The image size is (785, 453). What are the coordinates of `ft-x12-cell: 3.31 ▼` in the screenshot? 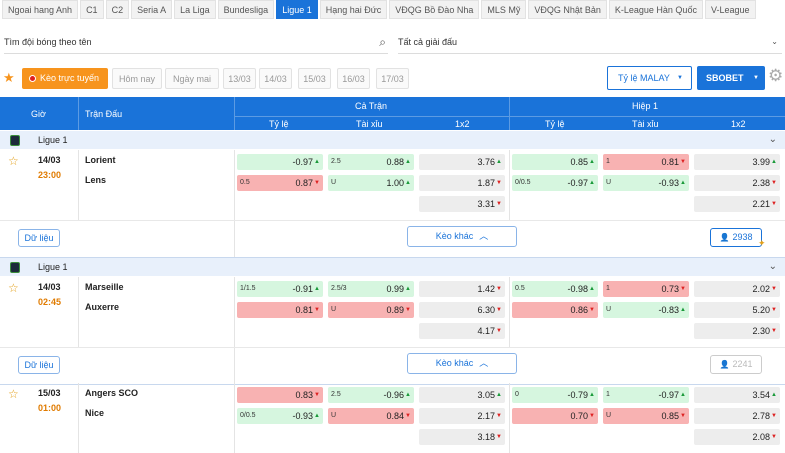 It's located at (462, 204).